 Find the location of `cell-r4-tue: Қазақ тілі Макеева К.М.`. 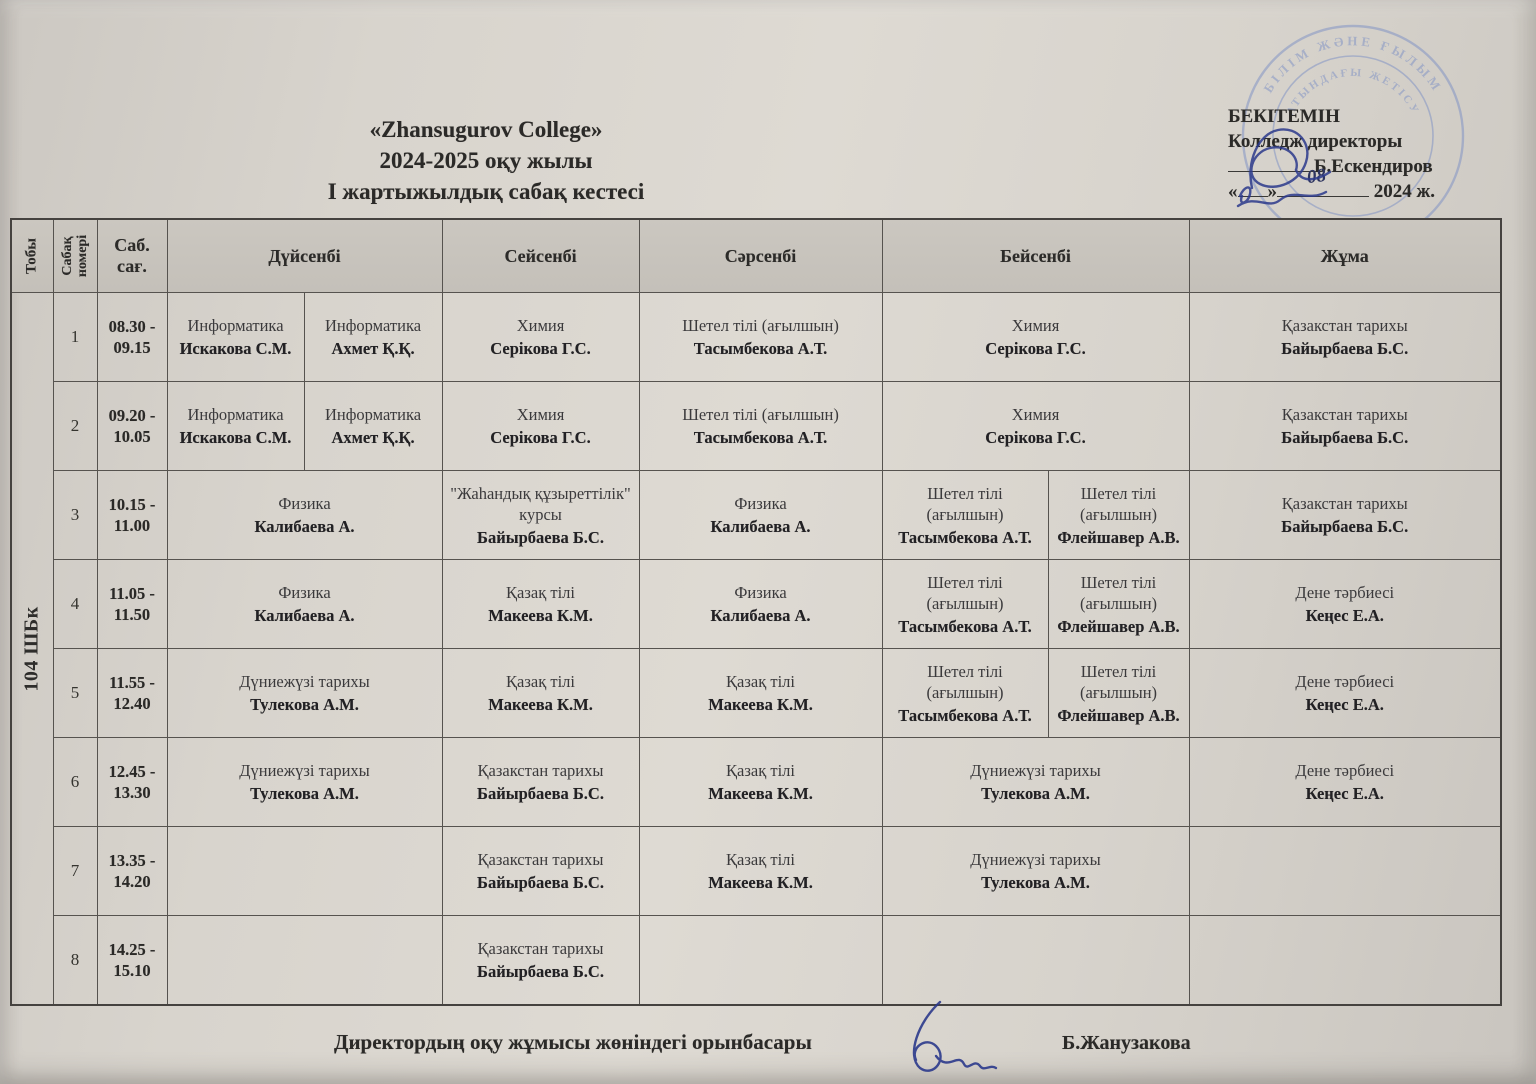

cell-r4-tue: Қазақ тілі Макеева К.М. is located at coordinates (540, 604).